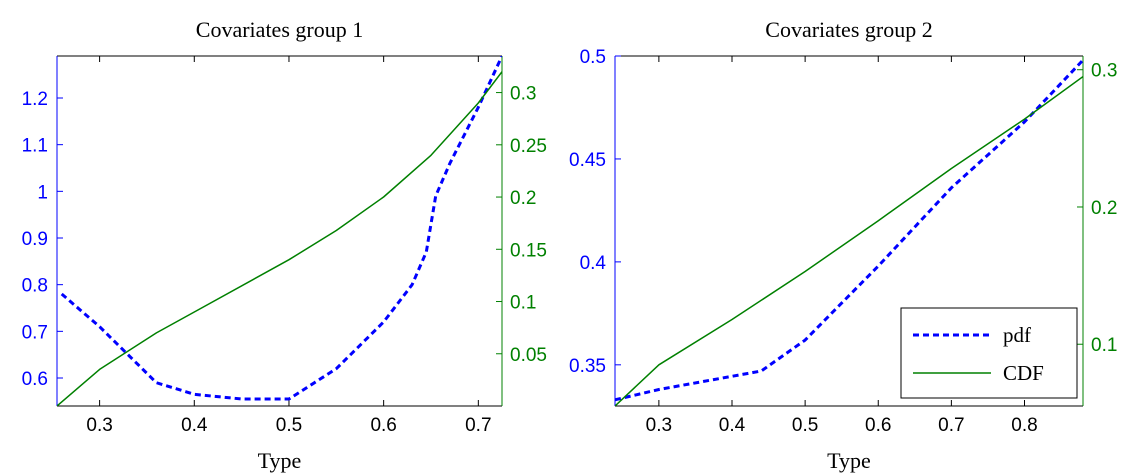  What do you see at coordinates (35, 146) in the screenshot?
I see `y-left-tick-label: 1.1` at bounding box center [35, 146].